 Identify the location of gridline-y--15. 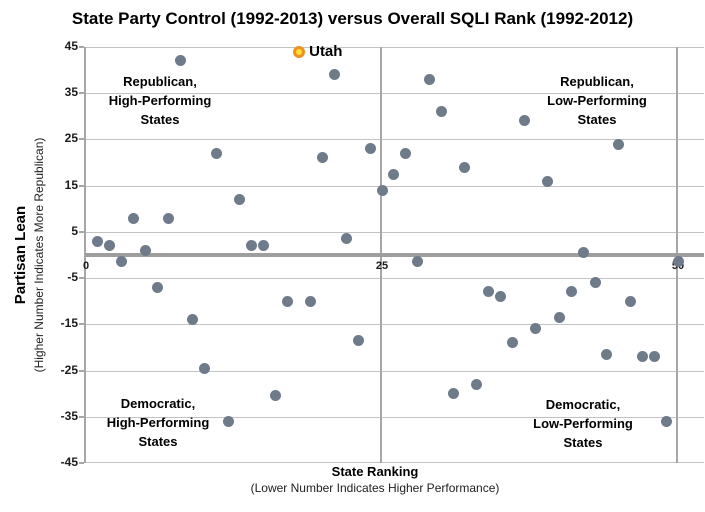
(395, 325).